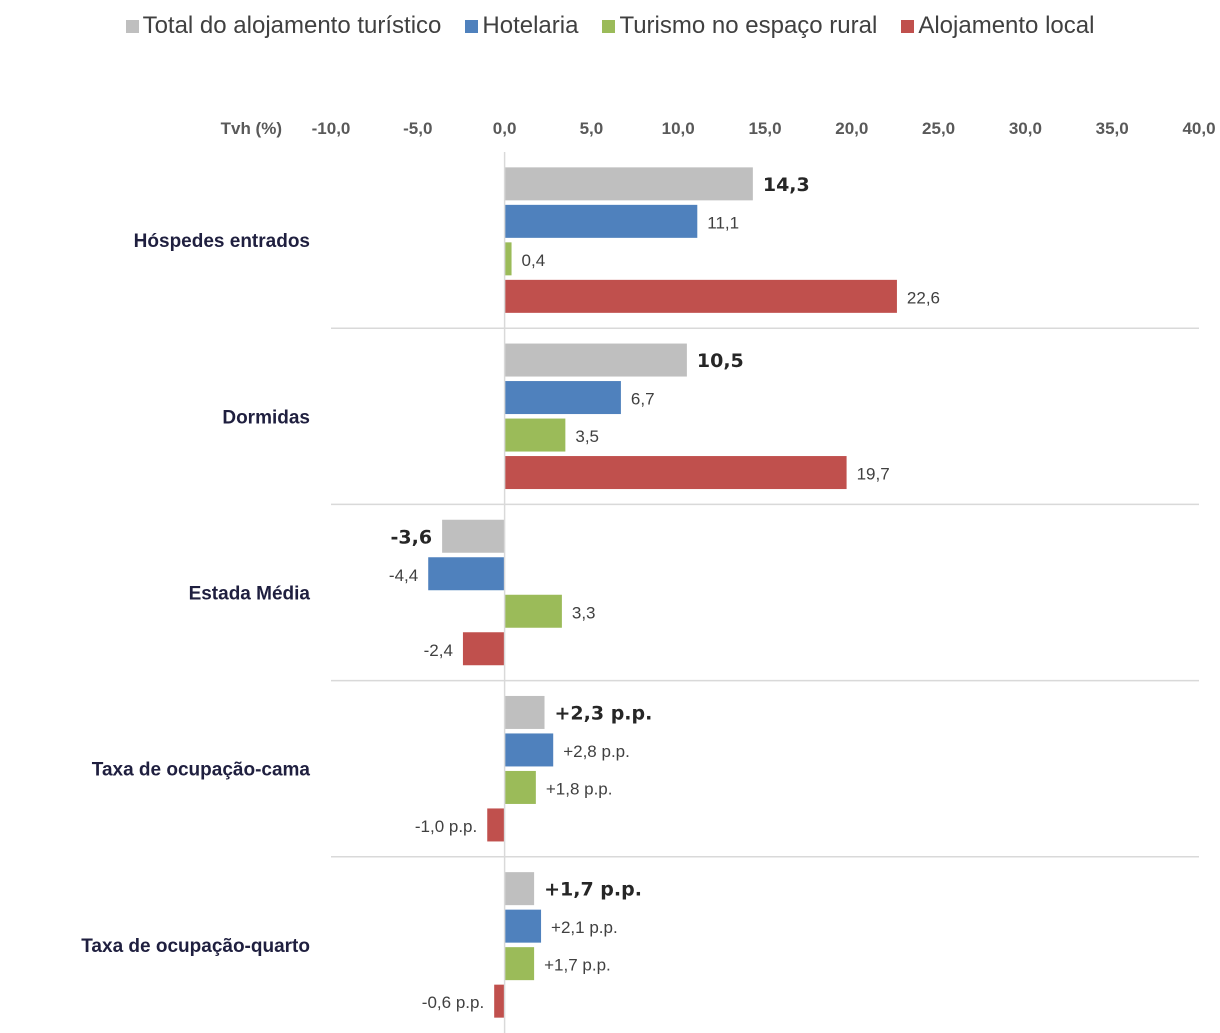 The image size is (1220, 1033). I want to click on x-tick-label: 5,0, so click(592, 128).